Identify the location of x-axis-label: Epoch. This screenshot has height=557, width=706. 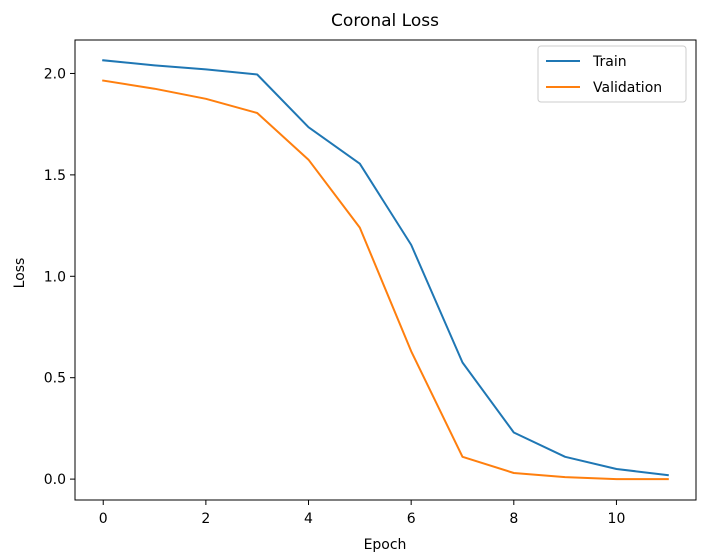
(385, 545).